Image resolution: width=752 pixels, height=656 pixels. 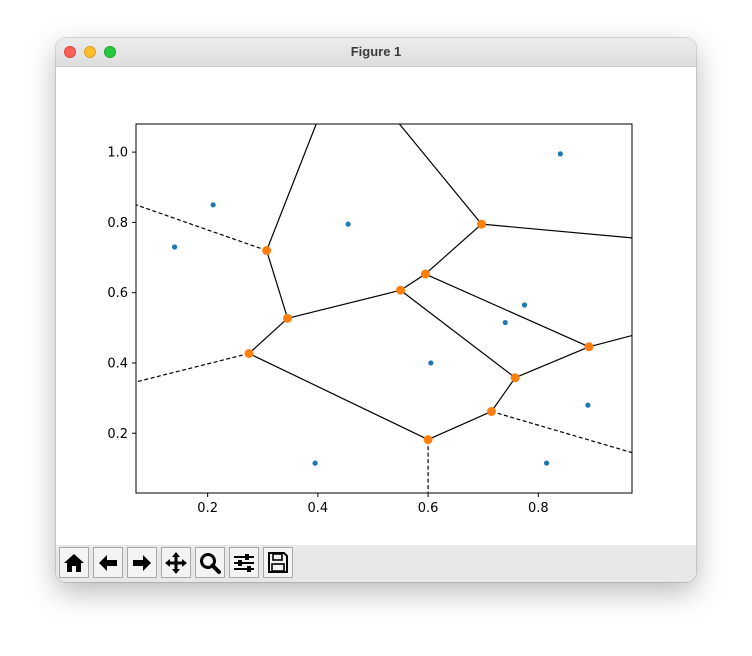 What do you see at coordinates (117, 363) in the screenshot?
I see `y-tick-label: 0.4` at bounding box center [117, 363].